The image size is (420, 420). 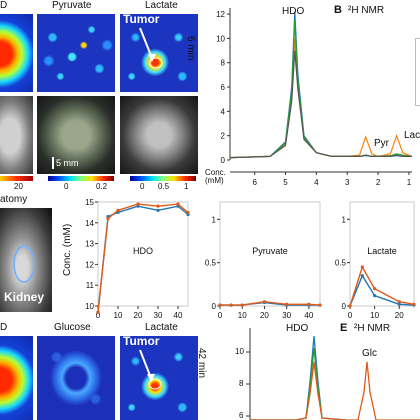 What do you see at coordinates (344, 328) in the screenshot?
I see `nmr-bottom-letter: E` at bounding box center [344, 328].